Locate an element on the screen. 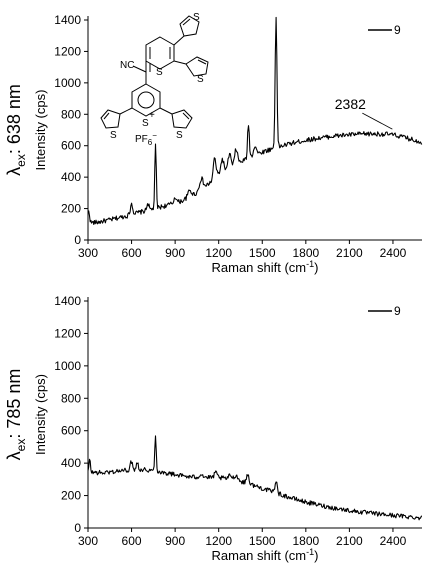 This screenshot has width=429, height=571. aromatic-circle is located at coordinates (146, 100).